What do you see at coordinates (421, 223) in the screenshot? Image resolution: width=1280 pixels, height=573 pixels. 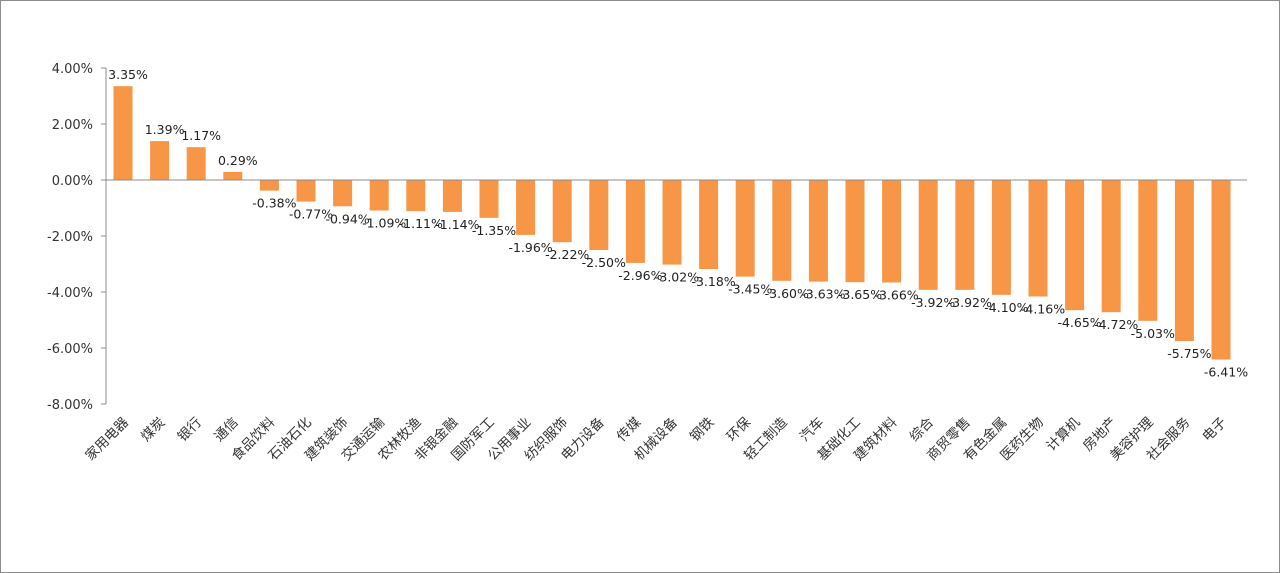 I see `data-label: -1.11%` at bounding box center [421, 223].